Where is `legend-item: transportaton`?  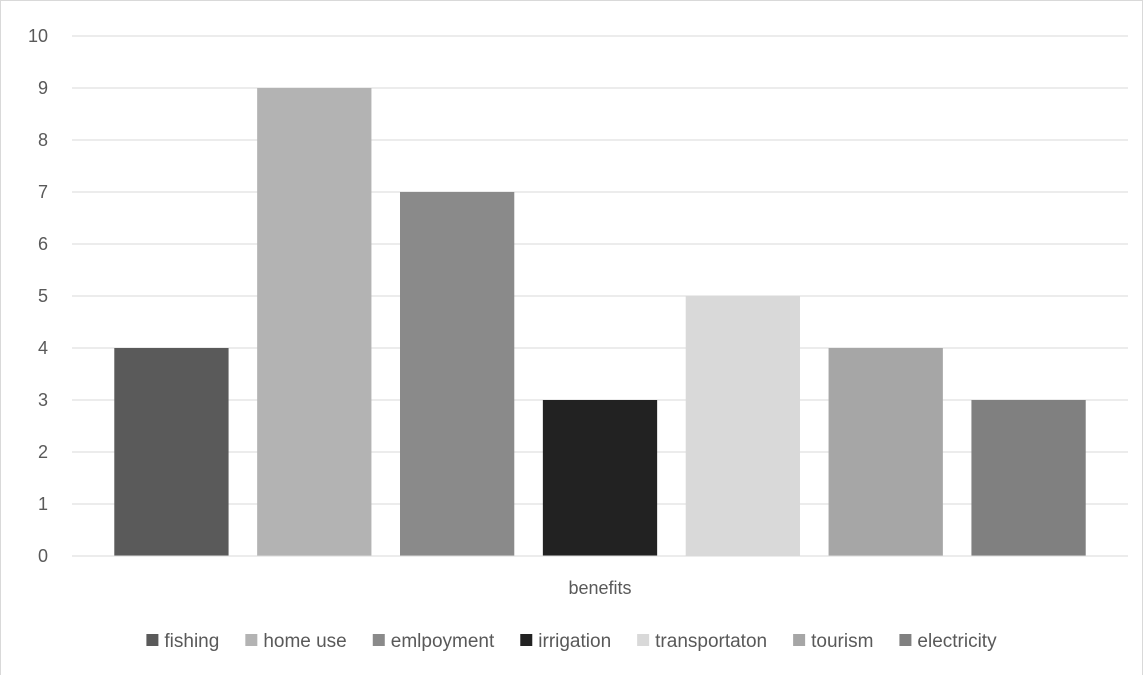
legend-item: transportaton is located at coordinates (702, 641).